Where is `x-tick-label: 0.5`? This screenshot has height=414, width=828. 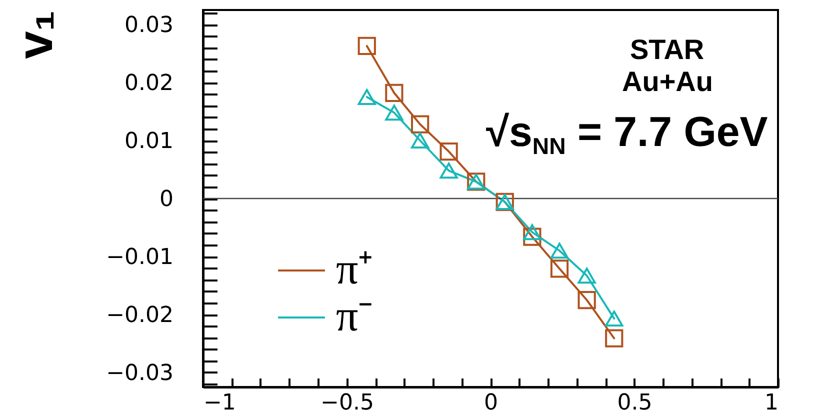 x-tick-label: 0.5 is located at coordinates (634, 402).